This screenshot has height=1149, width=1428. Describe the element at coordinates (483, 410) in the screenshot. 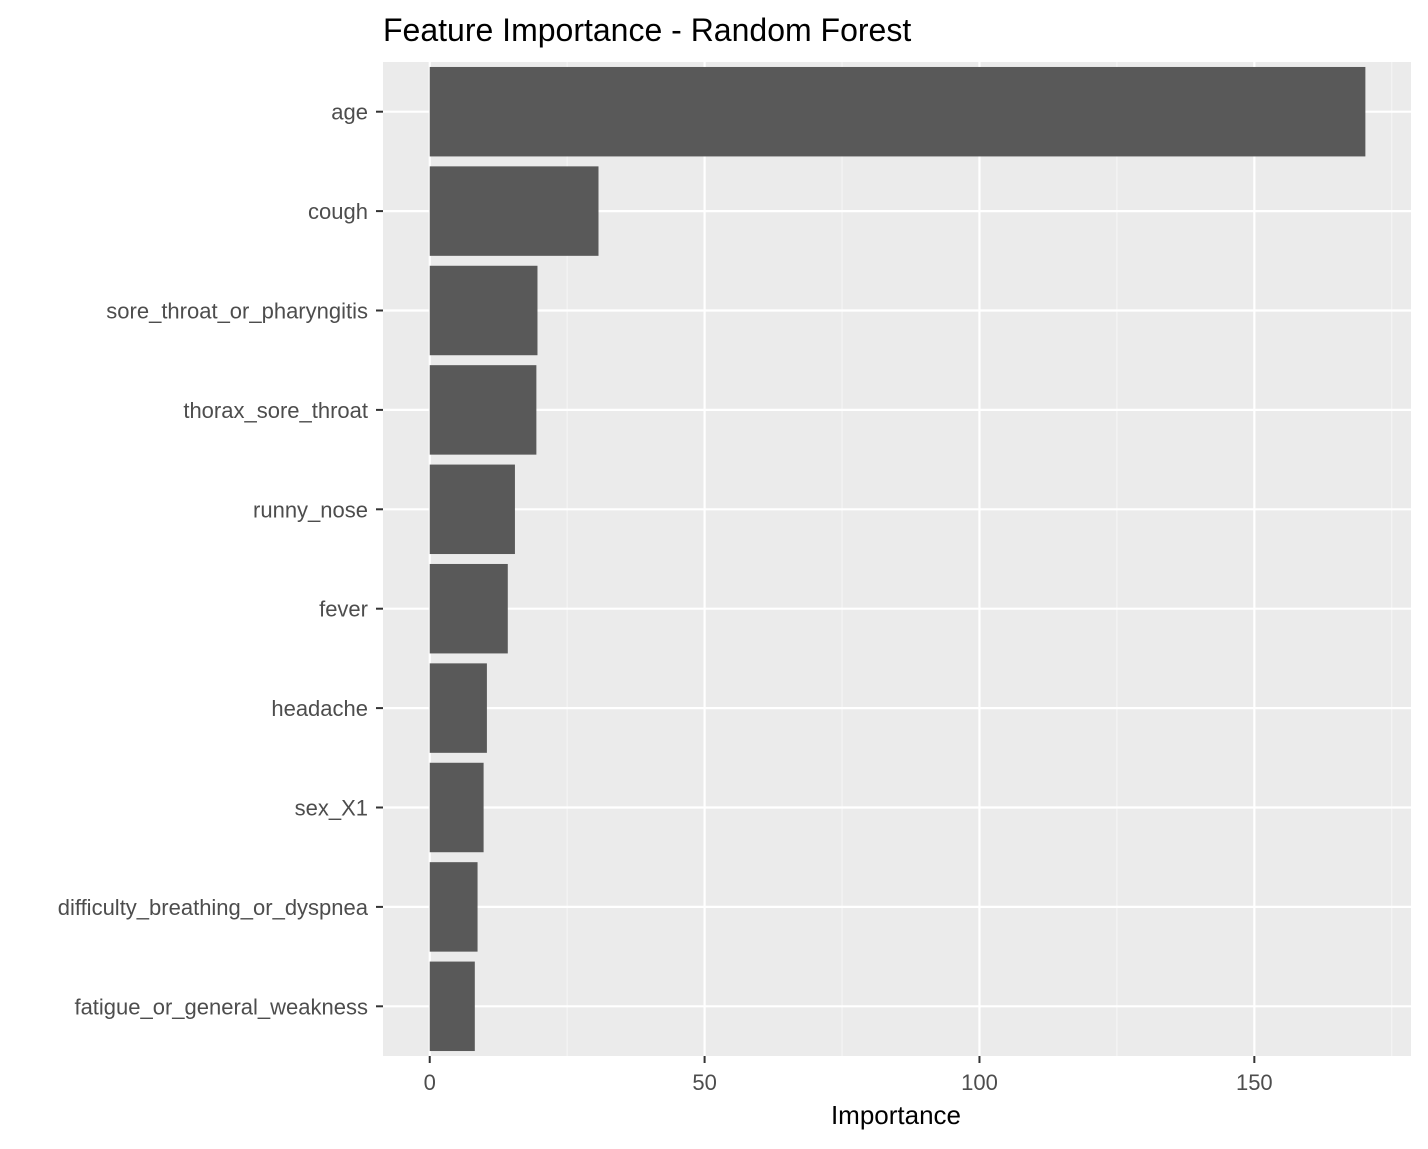

I see `bar-thorax-sore-throat` at that location.